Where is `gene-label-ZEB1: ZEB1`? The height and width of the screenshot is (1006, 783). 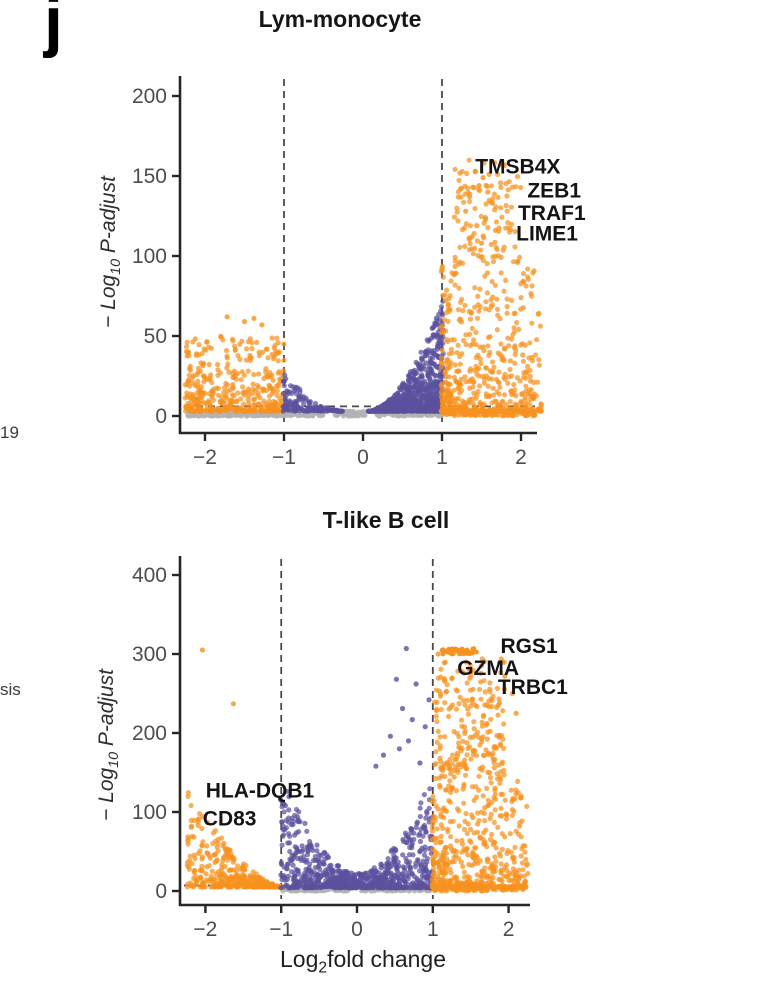 gene-label-ZEB1: ZEB1 is located at coordinates (554, 190).